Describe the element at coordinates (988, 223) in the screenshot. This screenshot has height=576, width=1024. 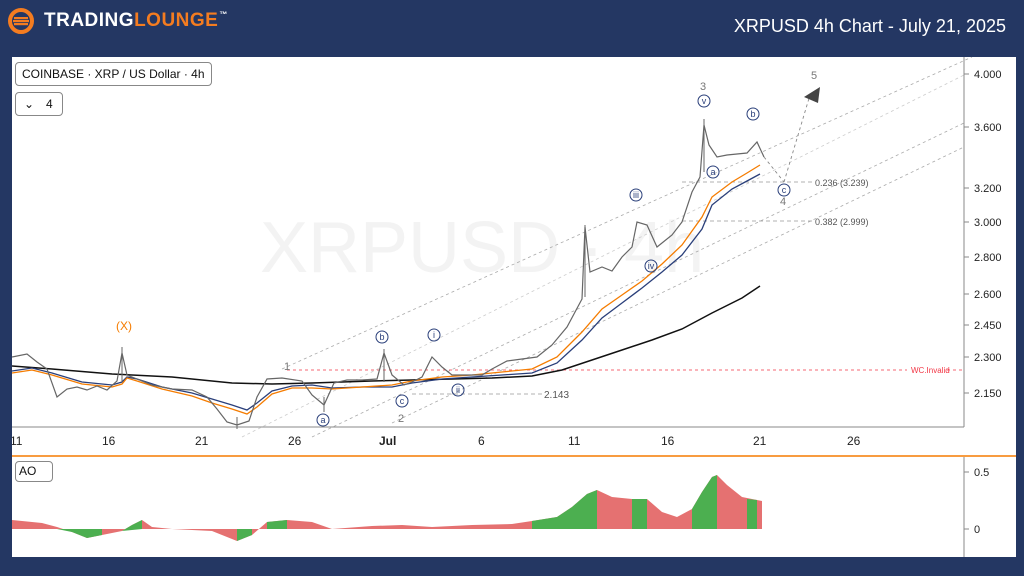
I see `svg-text: 3.000` at that location.